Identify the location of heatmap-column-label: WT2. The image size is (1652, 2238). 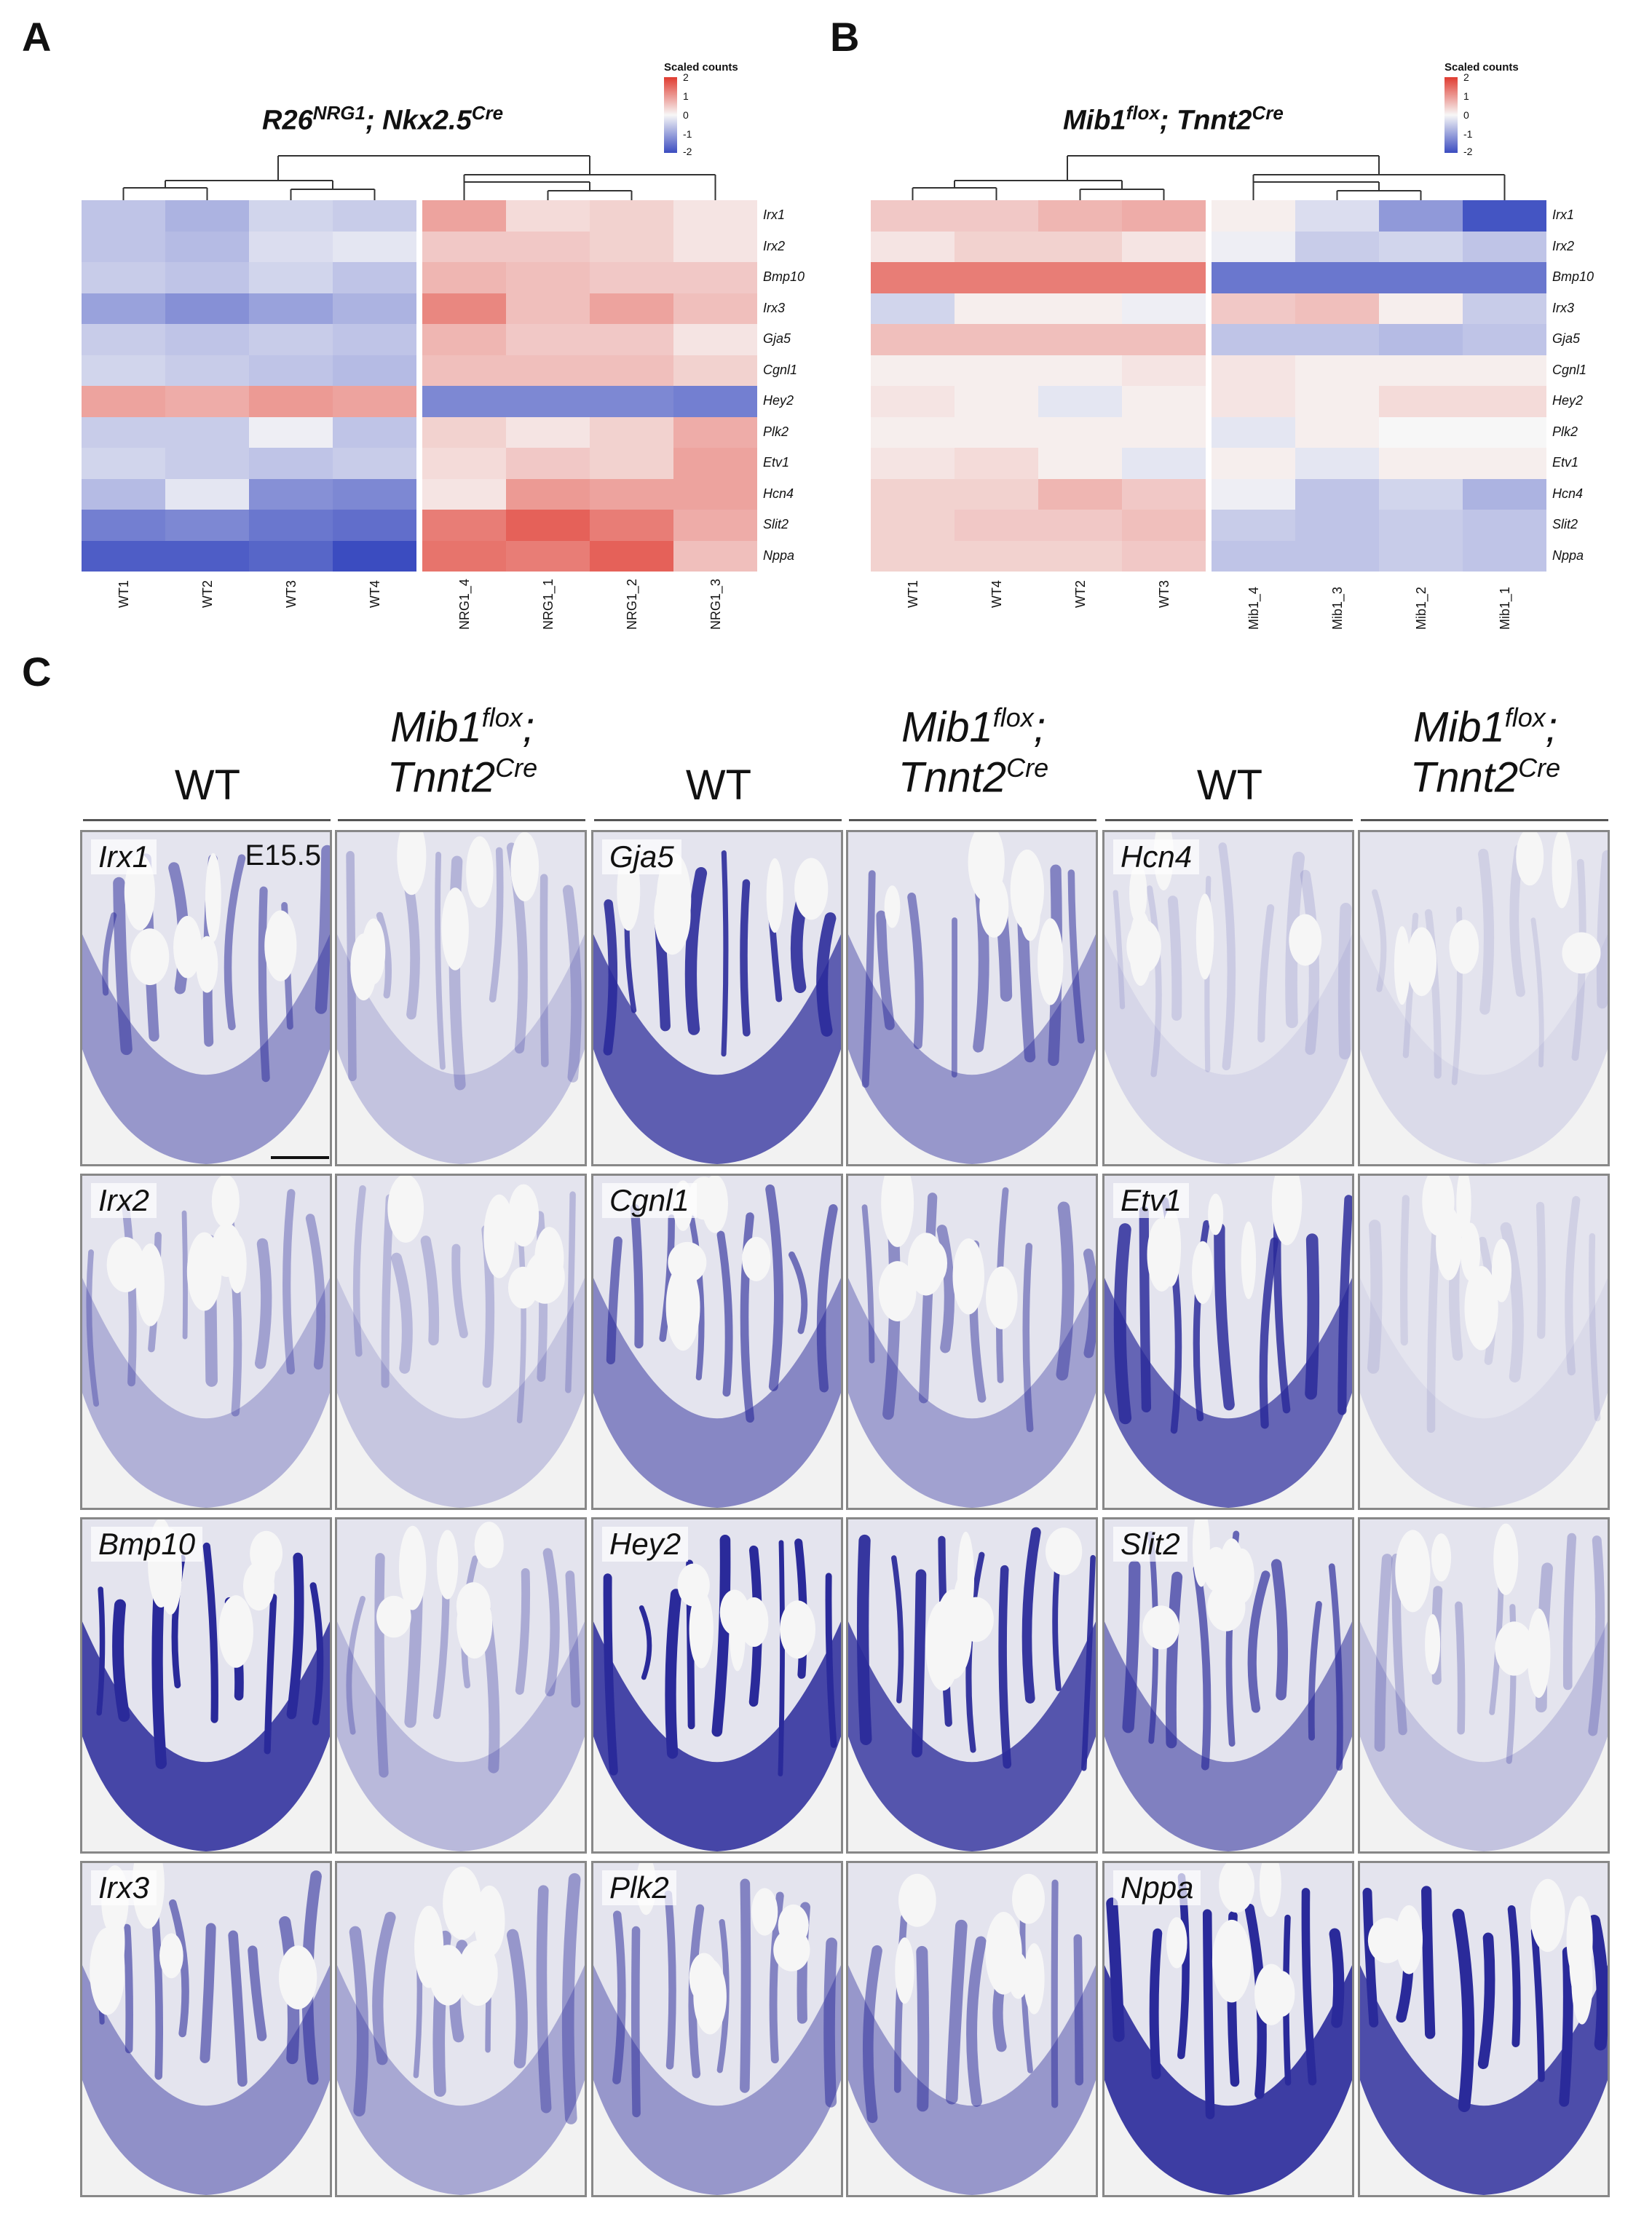
(1080, 594).